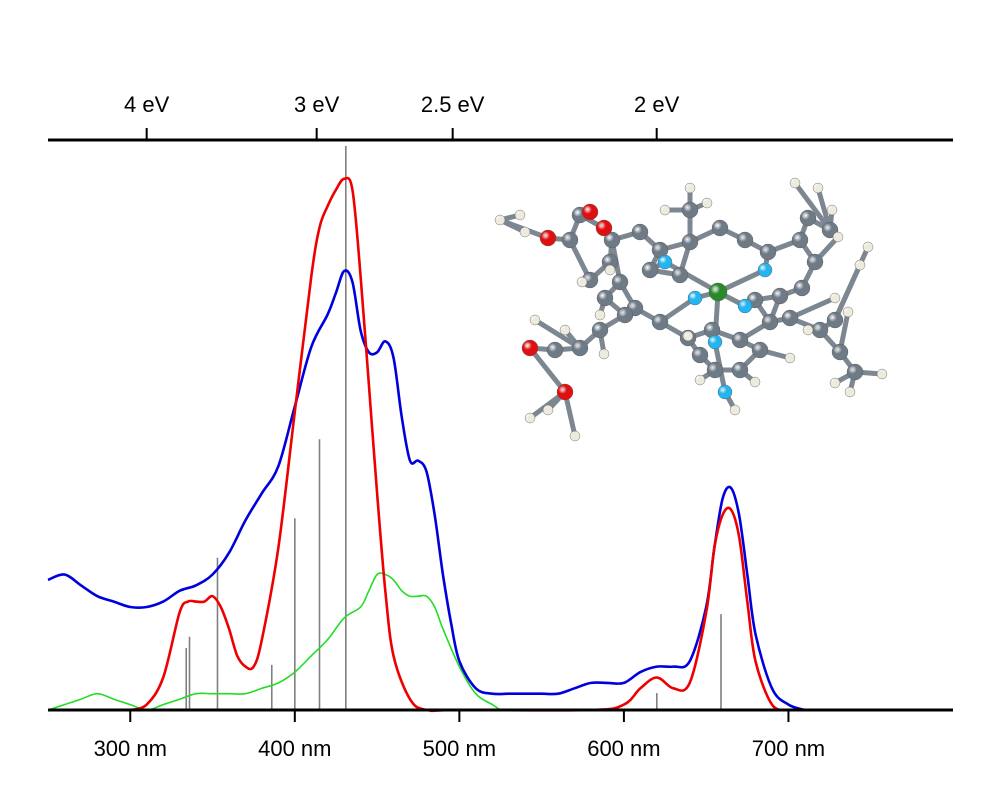 The height and width of the screenshot is (800, 1000). I want to click on bottom-axis-ticks: 300 nm 400 nm 500 nm 600 nm 700 nm, so click(459, 735).